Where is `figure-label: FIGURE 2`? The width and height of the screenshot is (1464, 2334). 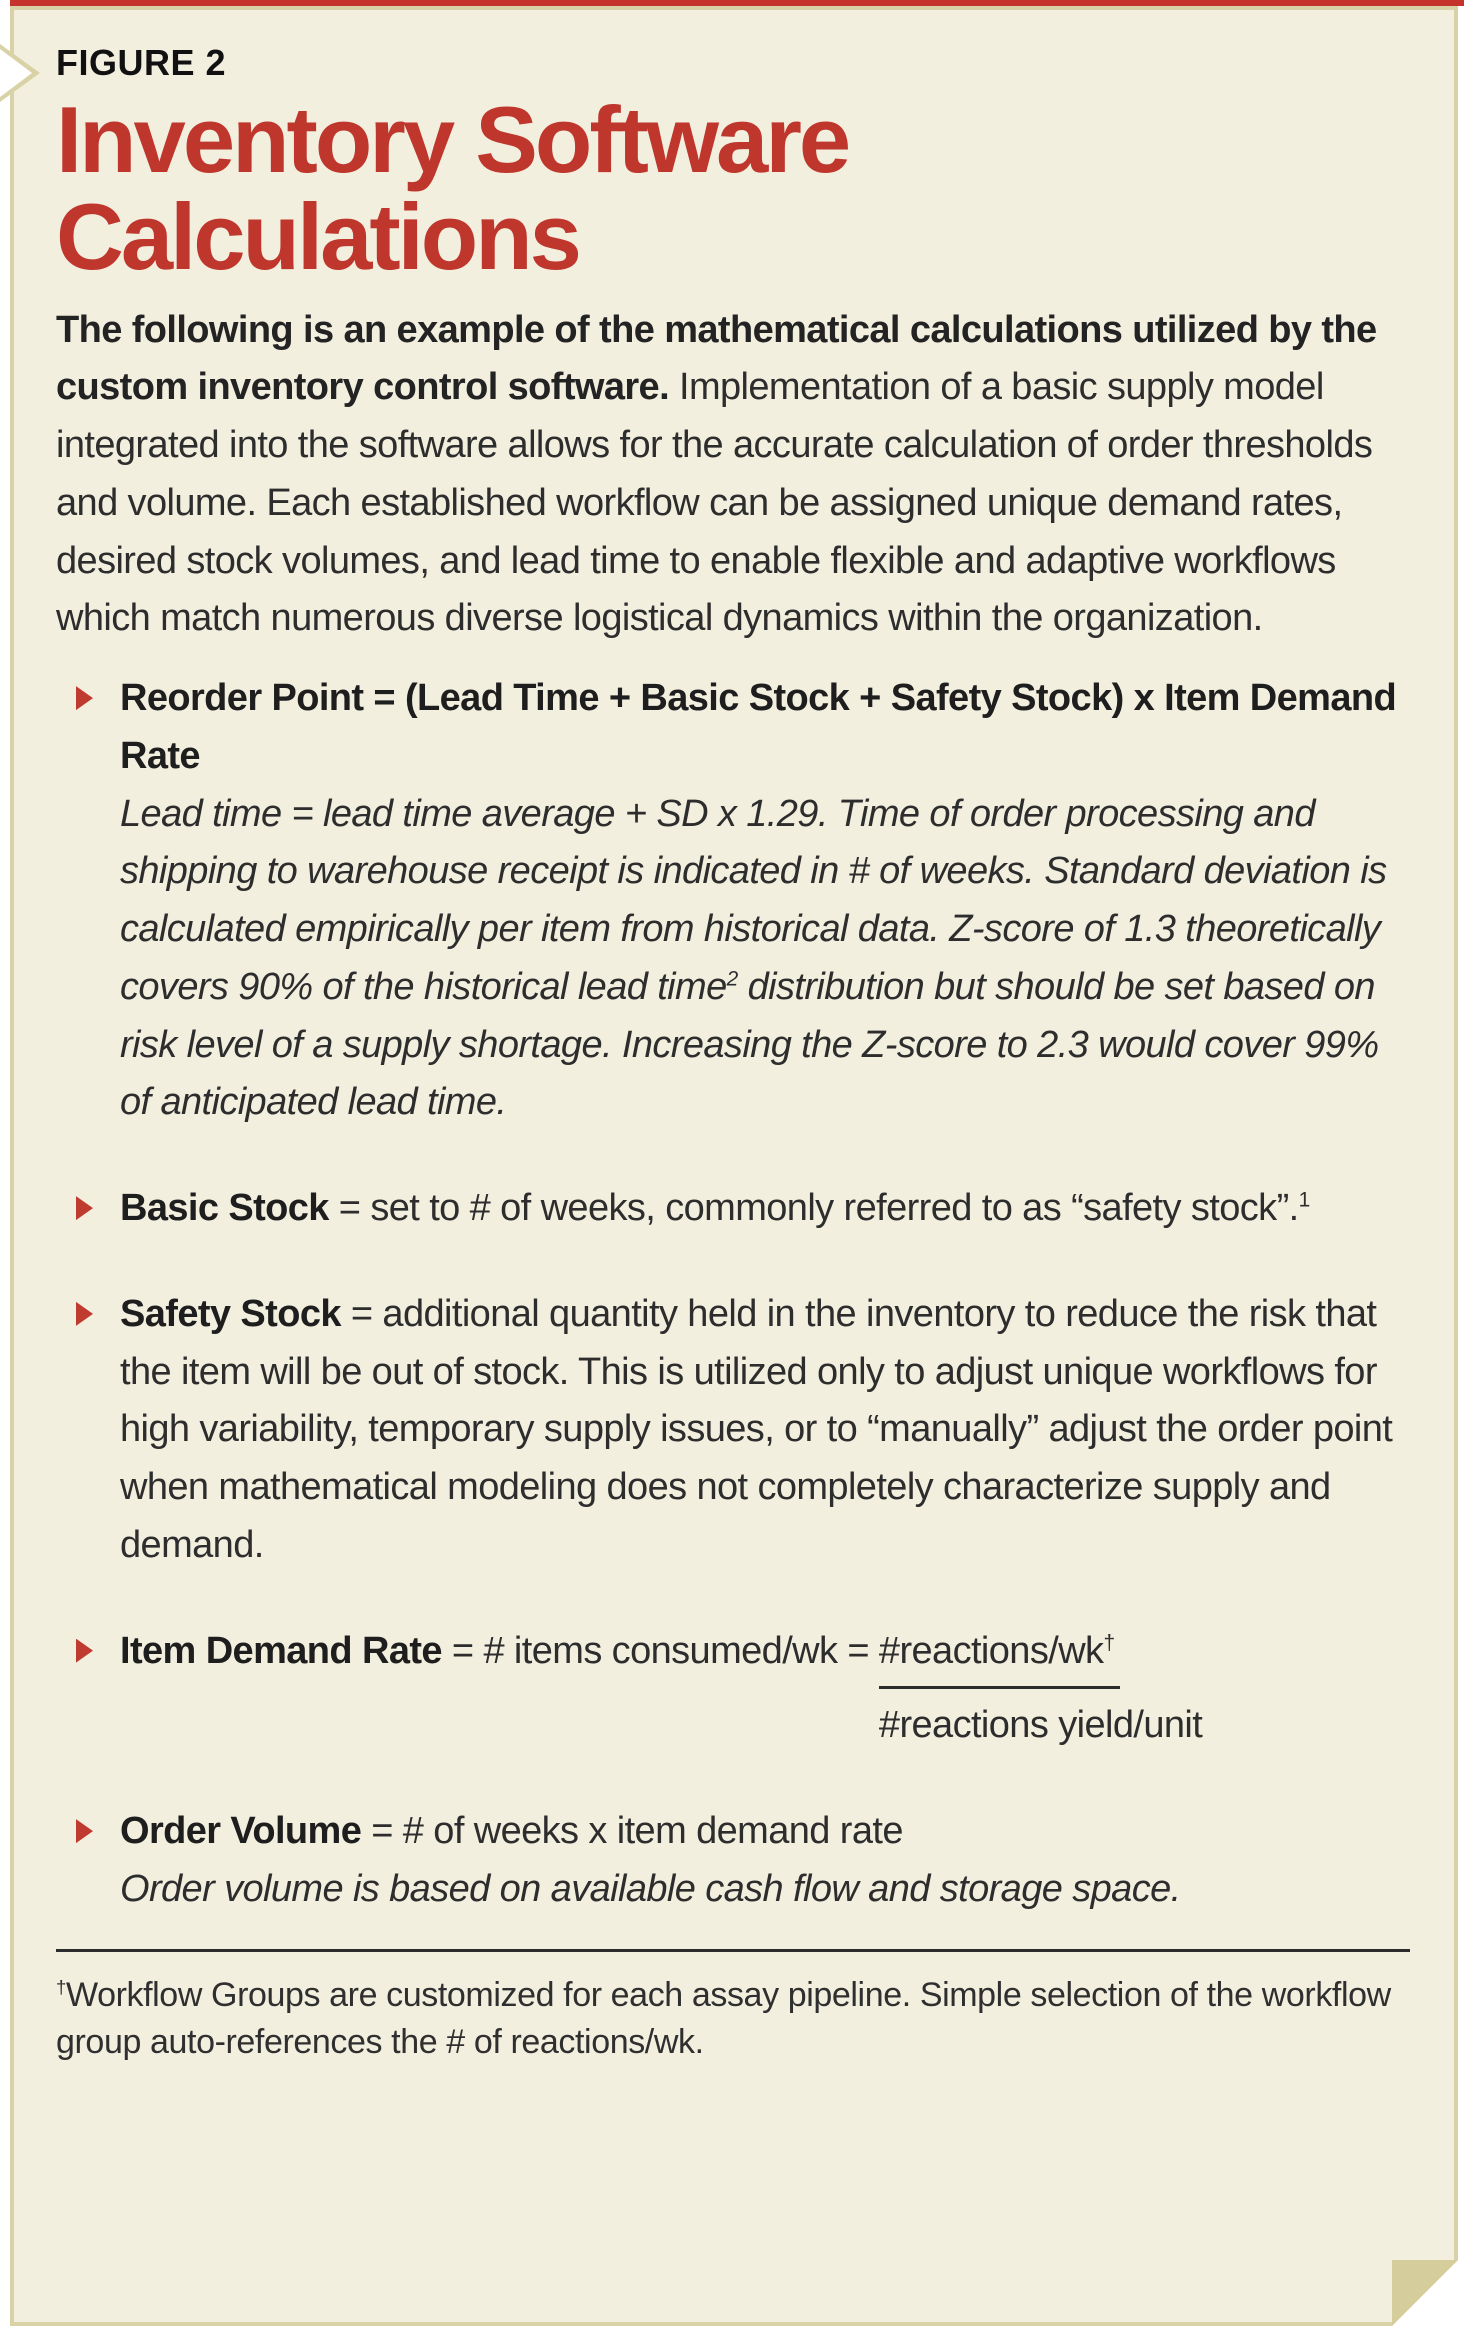
figure-label: FIGURE 2 is located at coordinates (141, 62).